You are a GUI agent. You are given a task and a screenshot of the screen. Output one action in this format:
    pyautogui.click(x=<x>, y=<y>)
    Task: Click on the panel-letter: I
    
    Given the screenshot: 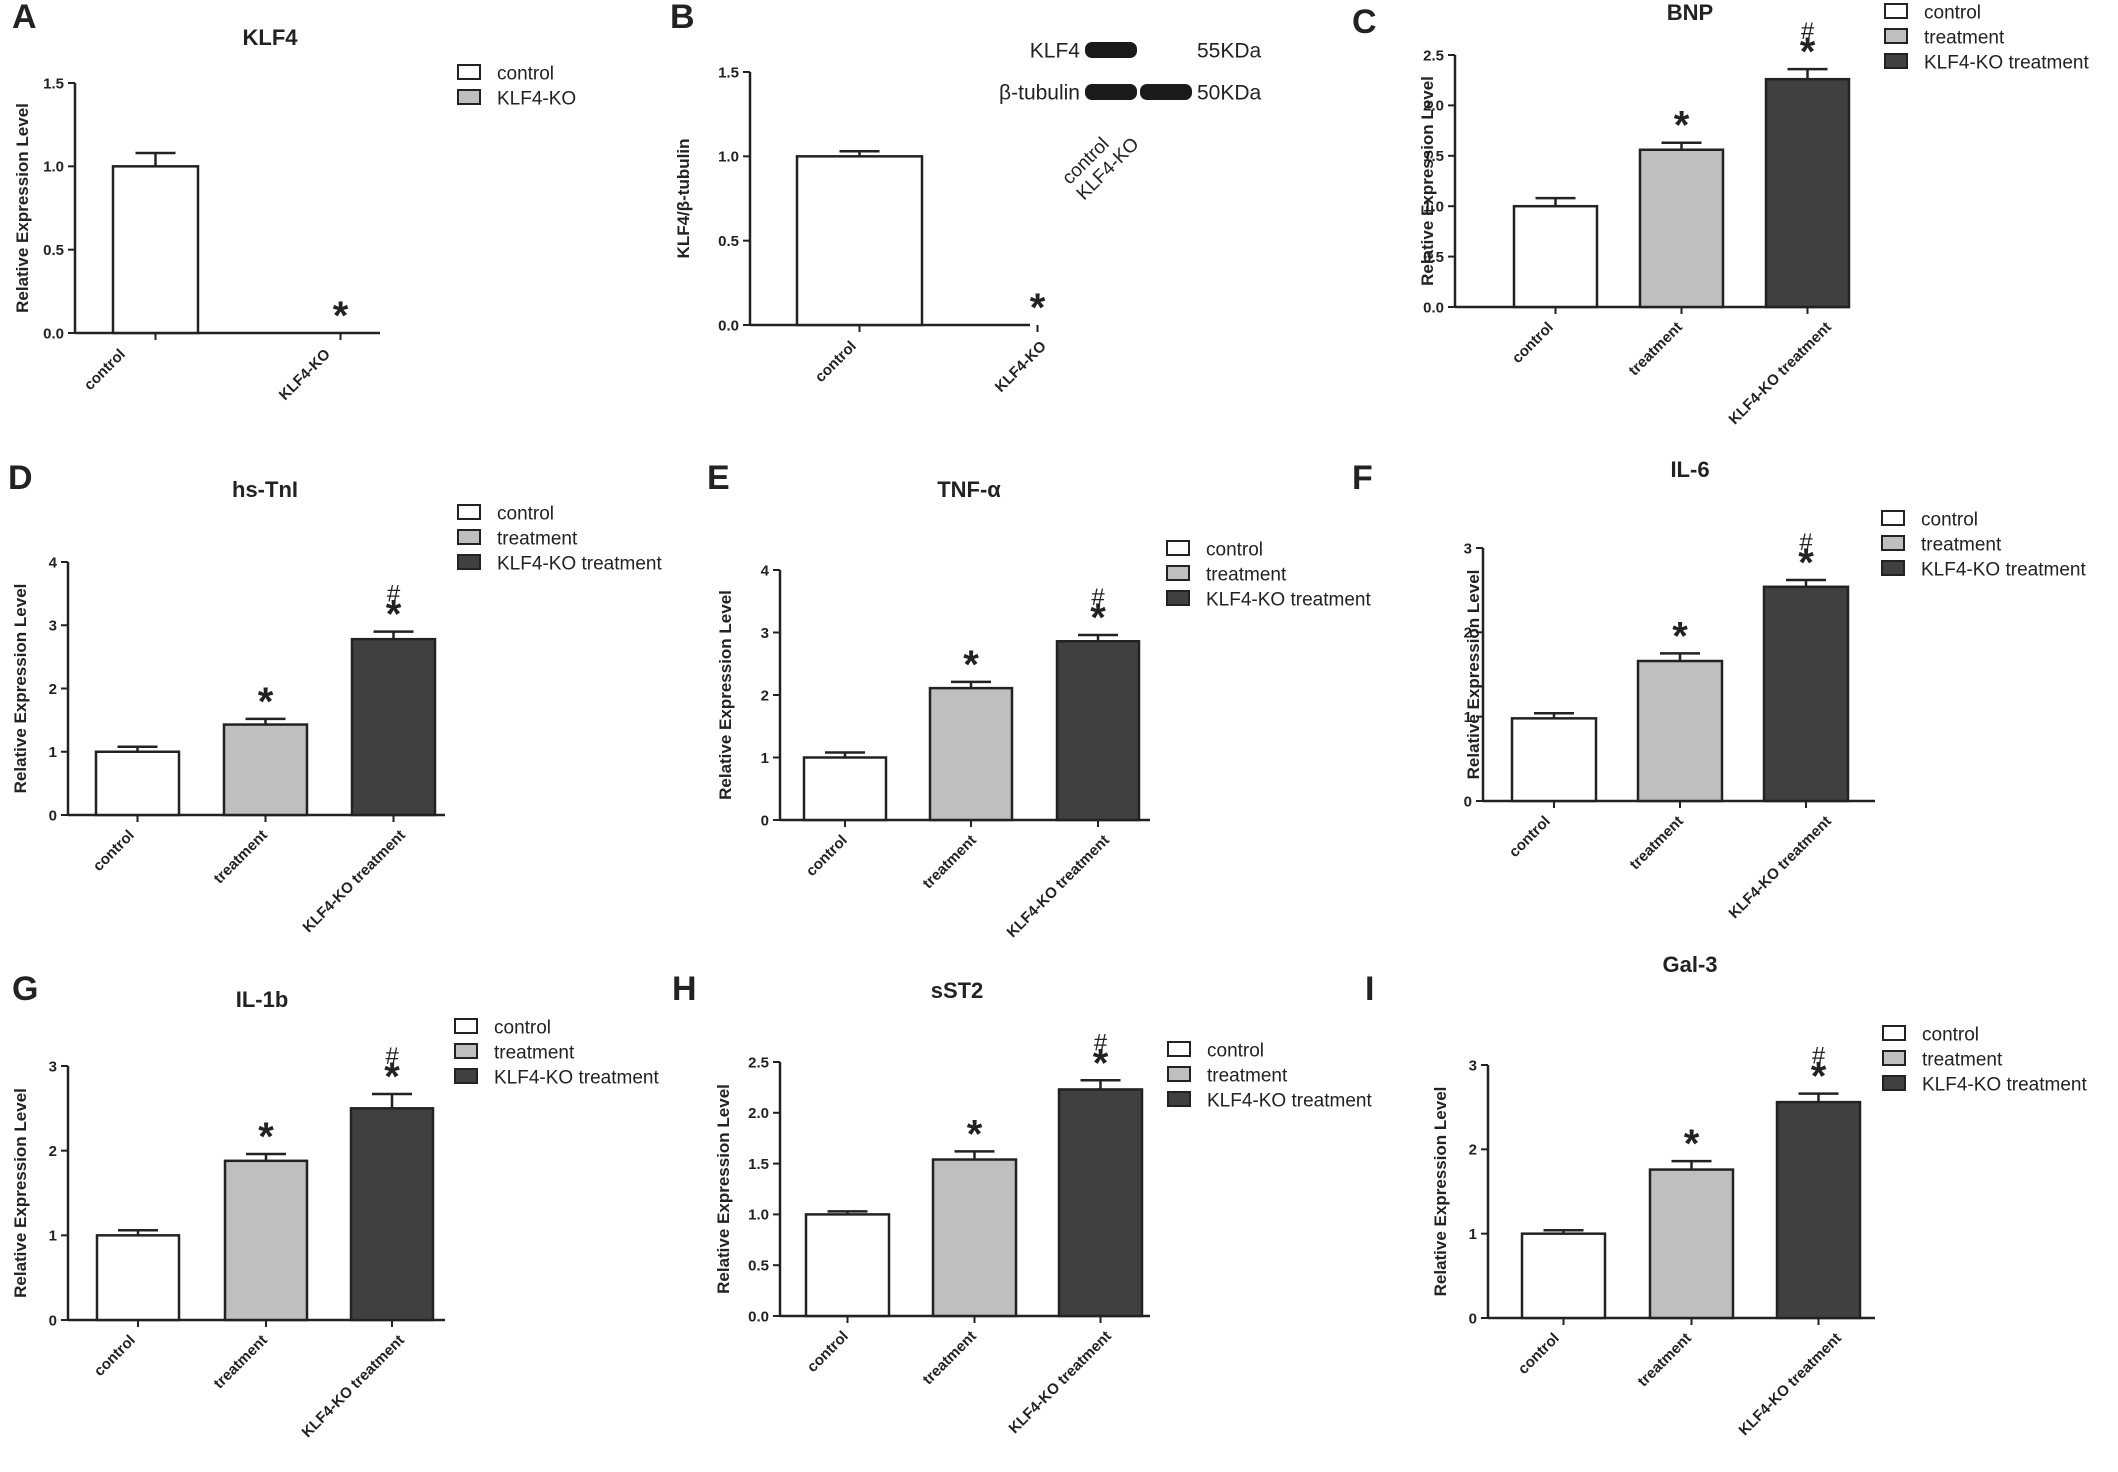 What is the action you would take?
    pyautogui.click(x=1369, y=989)
    